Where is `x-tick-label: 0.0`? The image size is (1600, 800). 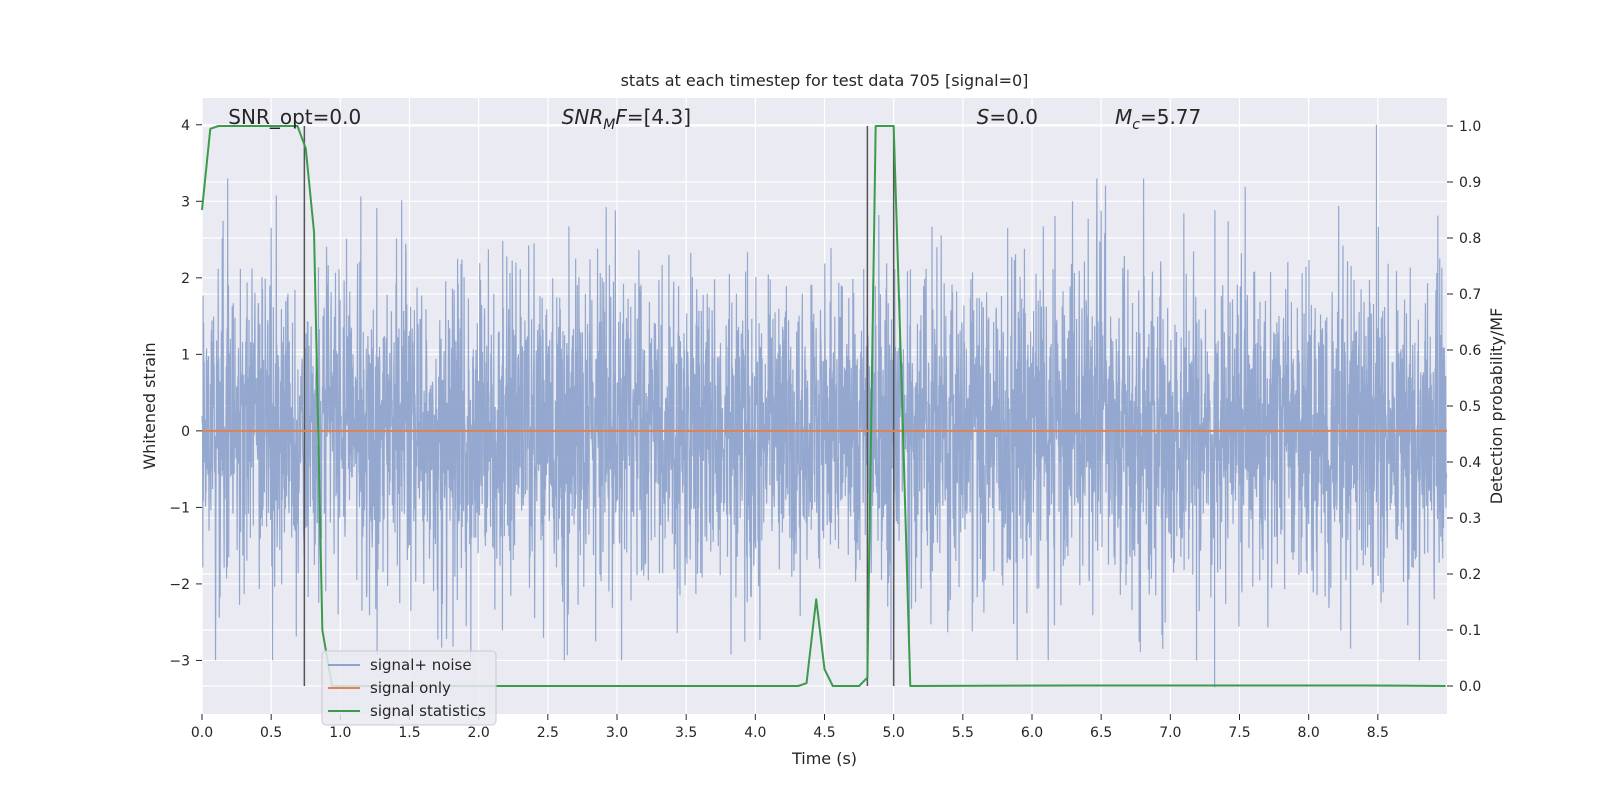 x-tick-label: 0.0 is located at coordinates (202, 733).